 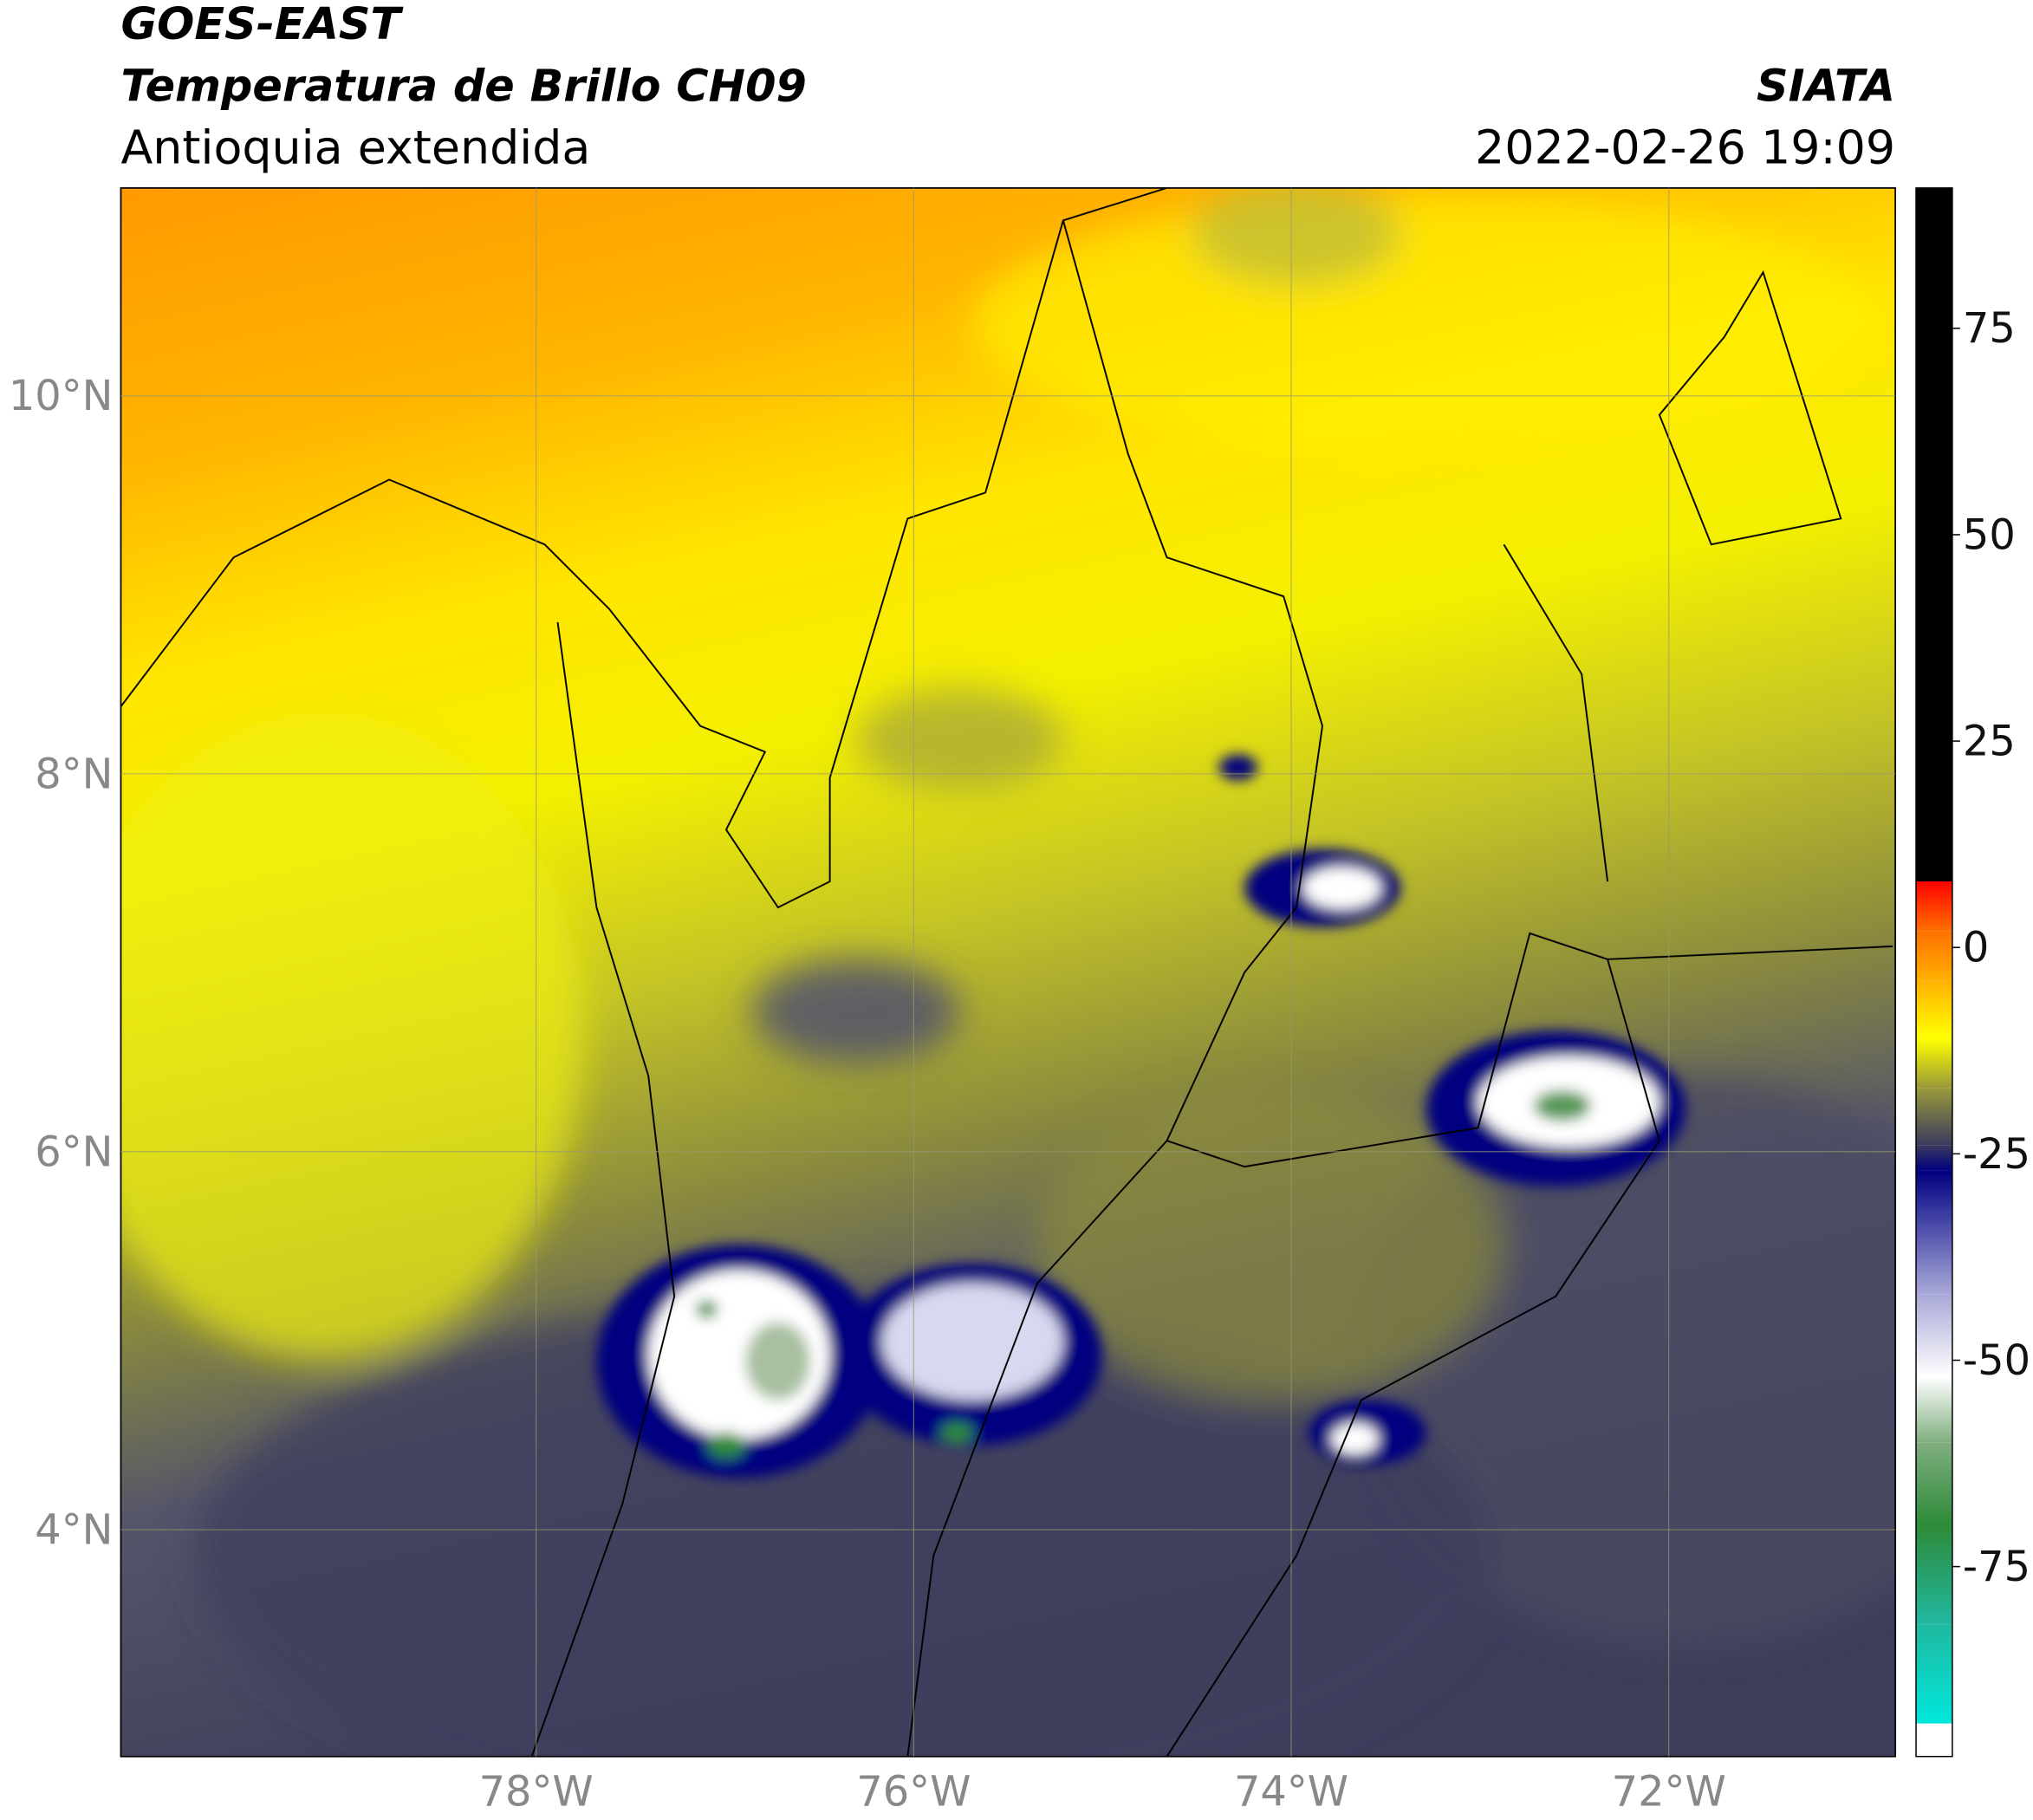 What do you see at coordinates (1669, 1793) in the screenshot?
I see `x-tick-label: 72°W` at bounding box center [1669, 1793].